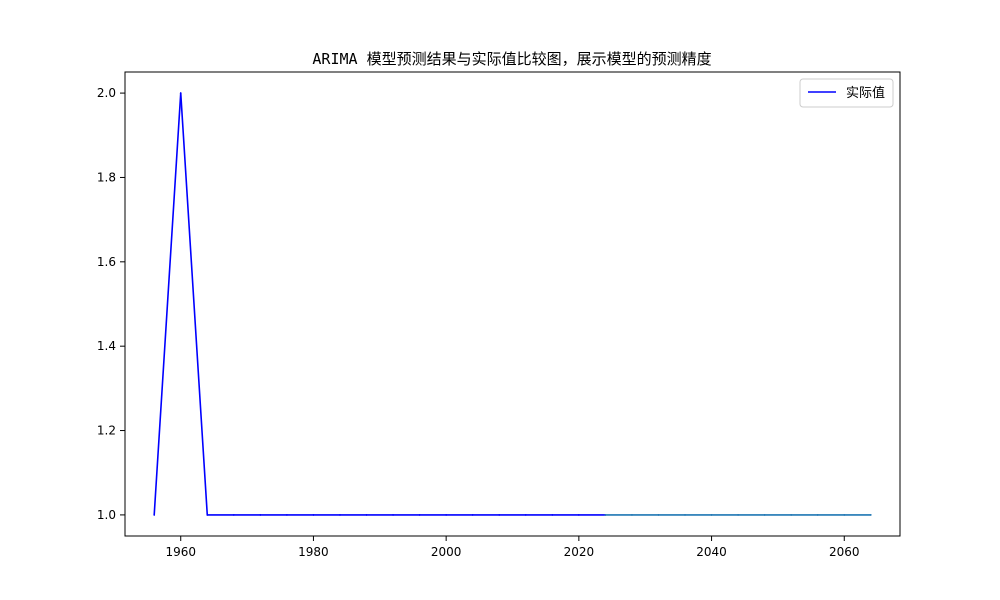 The image size is (1000, 600). I want to click on y-axis: 1.0 1.2 1.4 1.6 1.8 2.0, so click(111, 304).